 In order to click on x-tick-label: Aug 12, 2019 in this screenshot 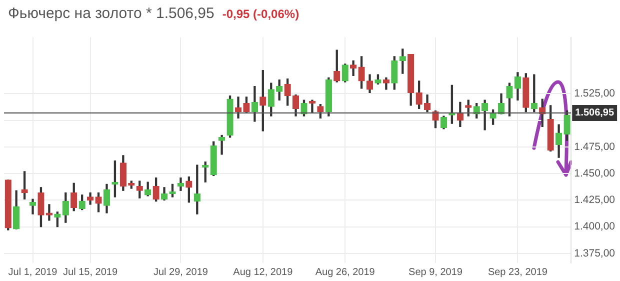, I will do `click(263, 272)`.